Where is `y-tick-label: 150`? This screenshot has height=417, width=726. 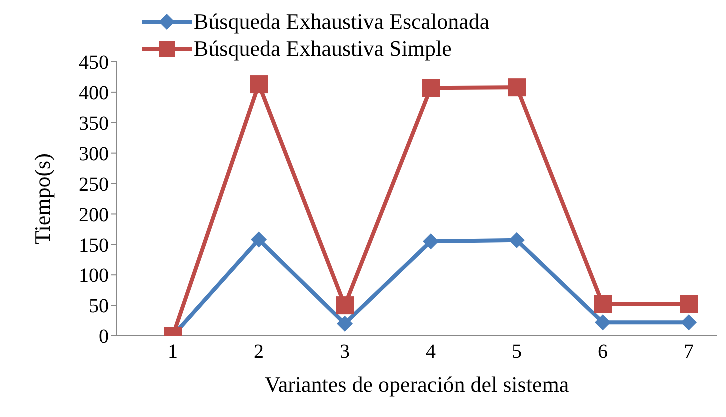
y-tick-label: 150 is located at coordinates (94, 245).